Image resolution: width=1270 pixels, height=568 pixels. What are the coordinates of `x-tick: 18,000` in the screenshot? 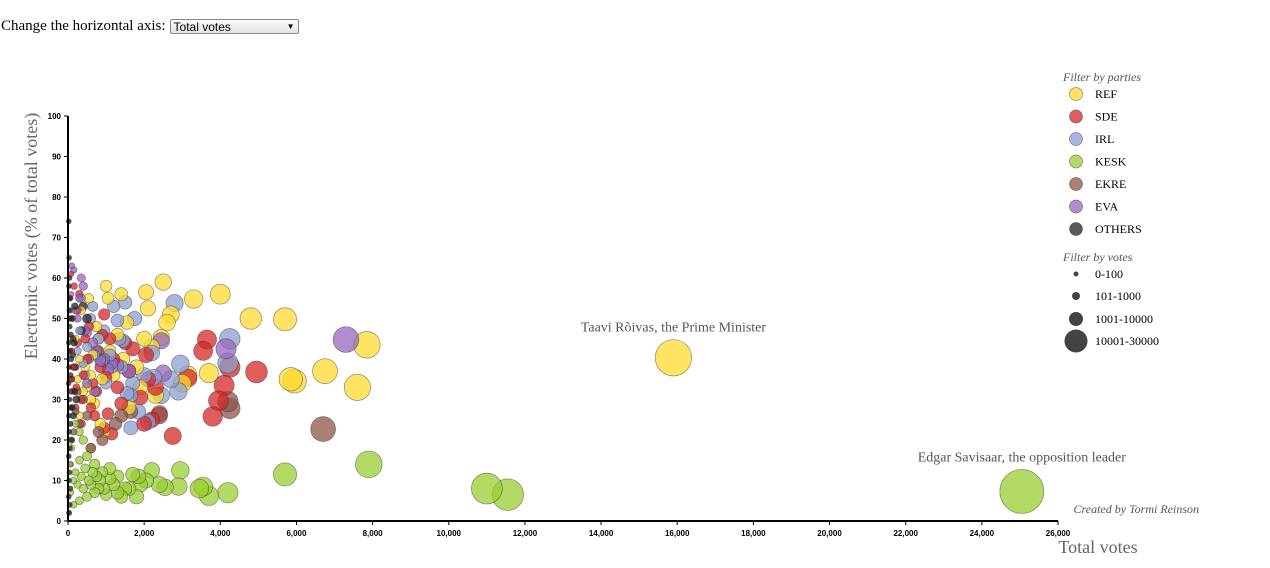 It's located at (753, 529).